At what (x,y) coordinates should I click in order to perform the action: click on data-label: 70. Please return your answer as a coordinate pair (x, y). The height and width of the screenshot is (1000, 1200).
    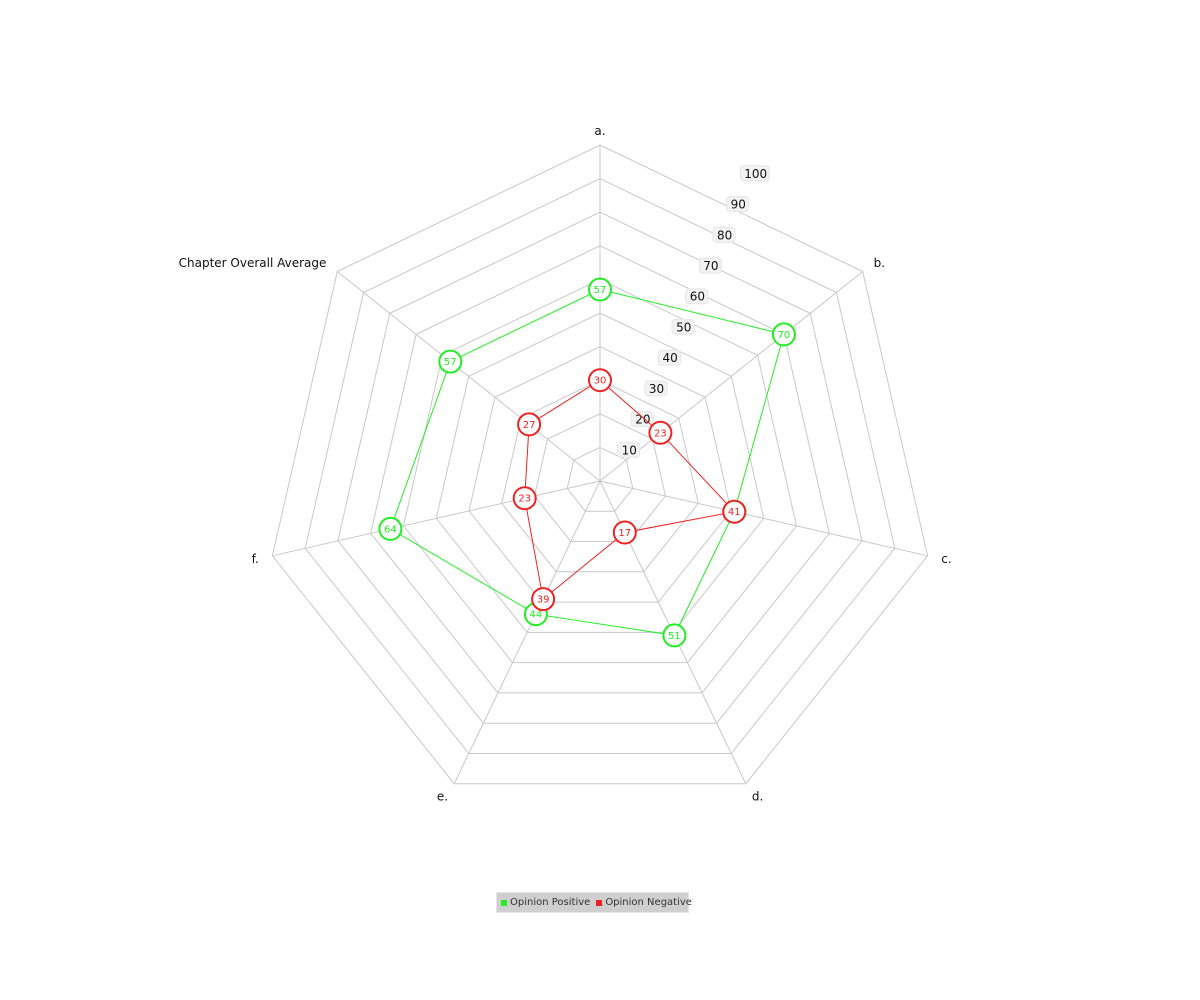
    Looking at the image, I should click on (784, 335).